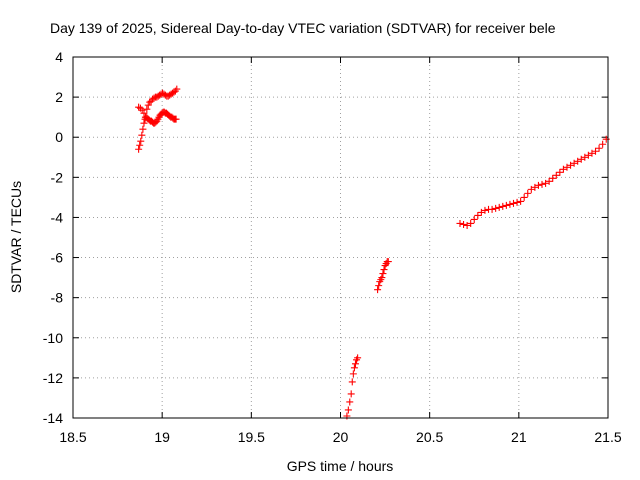  What do you see at coordinates (57, 258) in the screenshot?
I see `y-tick-label: -6` at bounding box center [57, 258].